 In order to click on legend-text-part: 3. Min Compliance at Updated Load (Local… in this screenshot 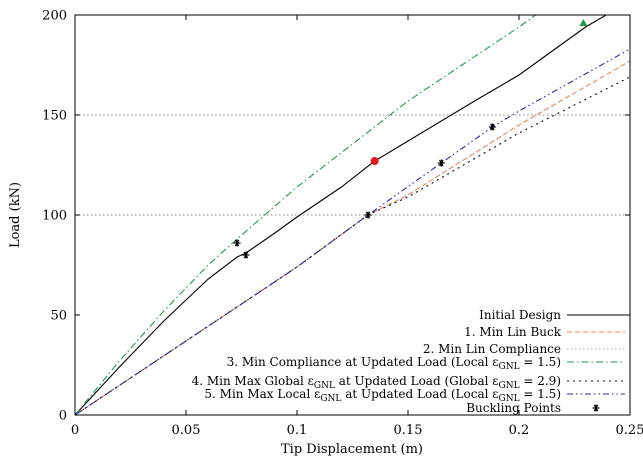, I will do `click(363, 362)`.